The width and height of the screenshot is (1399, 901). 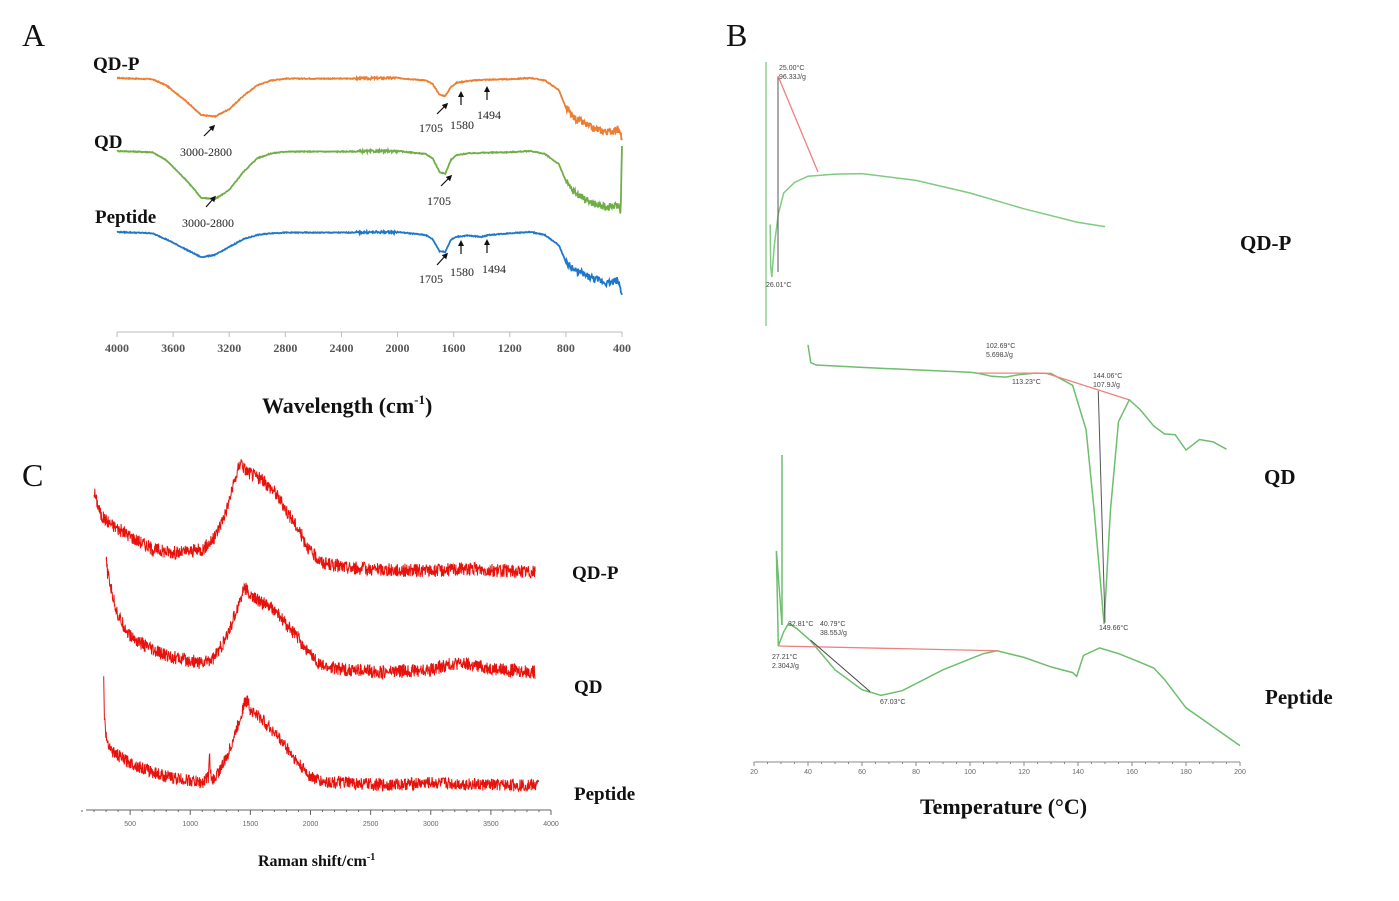 What do you see at coordinates (371, 824) in the screenshot?
I see `raman-x-tick-label: 2500` at bounding box center [371, 824].